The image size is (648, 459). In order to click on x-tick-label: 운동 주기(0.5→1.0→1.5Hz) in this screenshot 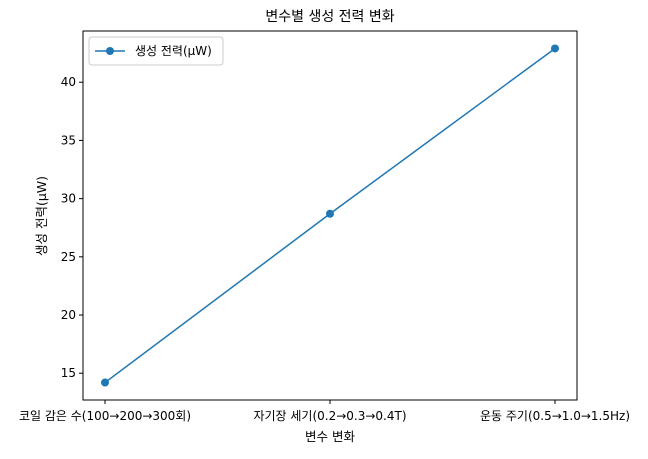, I will do `click(555, 416)`.